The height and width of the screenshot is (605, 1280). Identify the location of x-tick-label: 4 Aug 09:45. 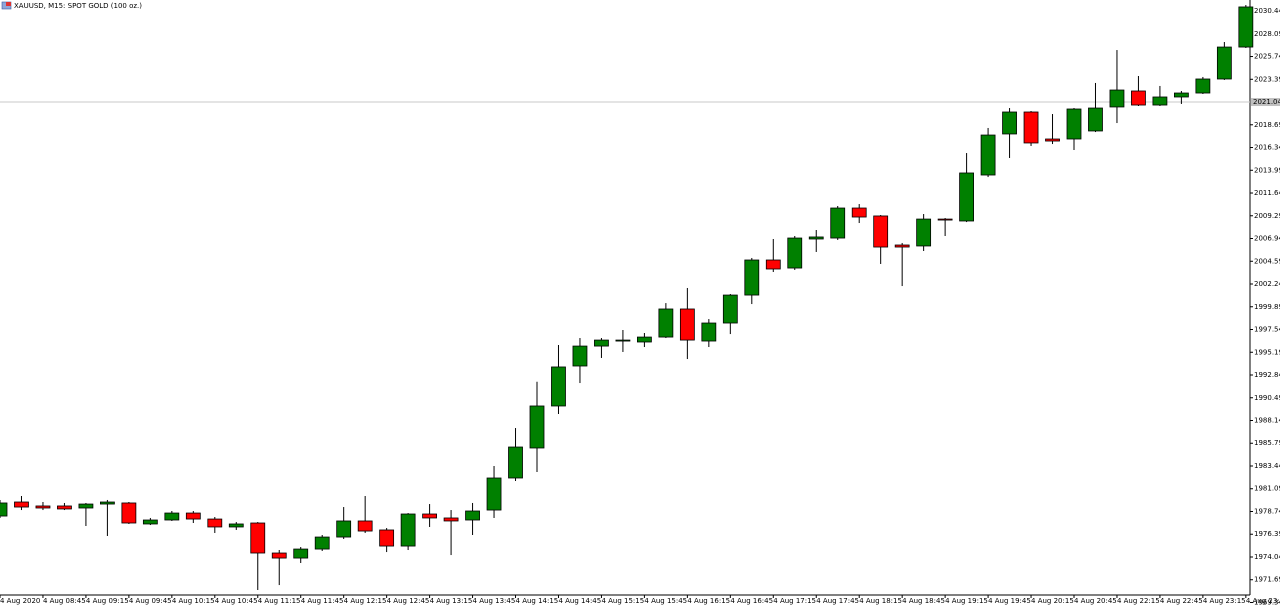
(150, 601).